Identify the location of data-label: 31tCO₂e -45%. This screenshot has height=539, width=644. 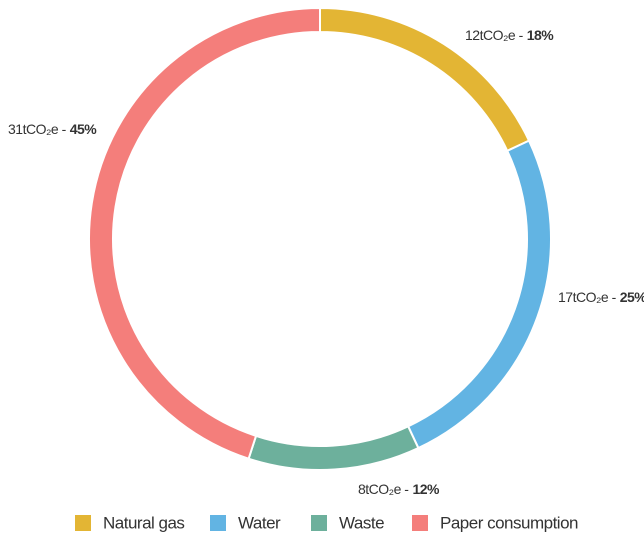
(52, 129).